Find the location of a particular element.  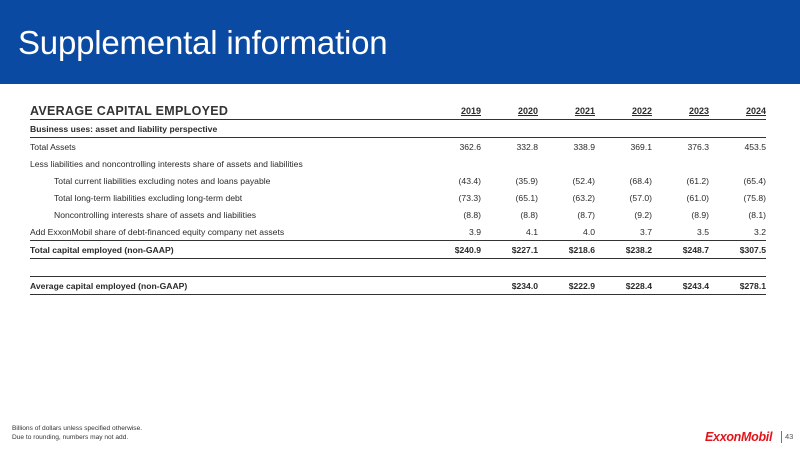

cell-value: 332.8 is located at coordinates (509, 146).